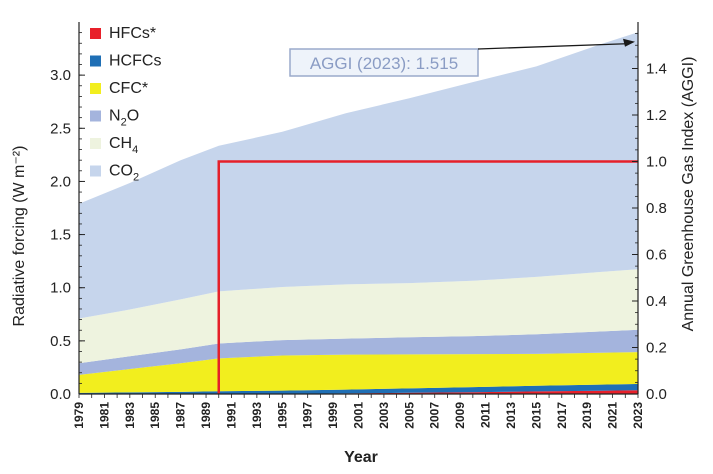 The height and width of the screenshot is (474, 713). Describe the element at coordinates (656, 301) in the screenshot. I see `y-right-tick-label: 0.4` at that location.